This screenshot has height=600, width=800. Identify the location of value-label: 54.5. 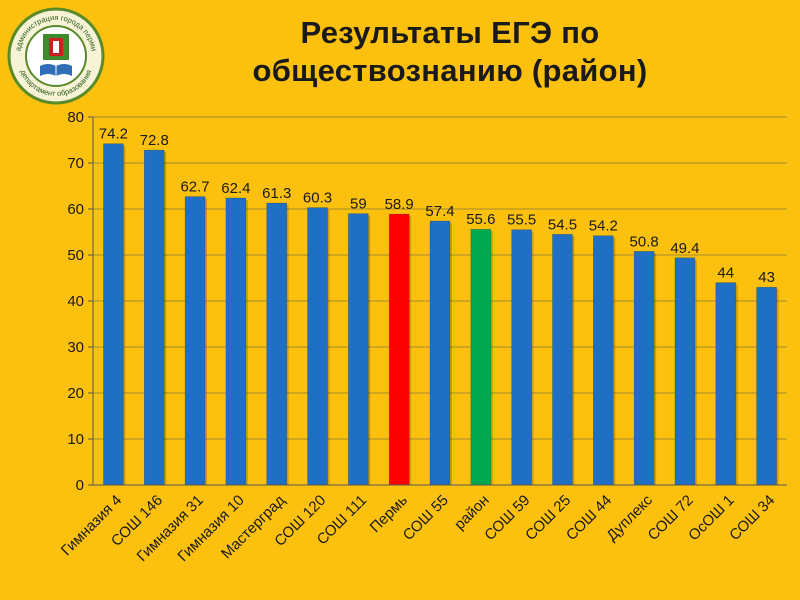
(562, 224).